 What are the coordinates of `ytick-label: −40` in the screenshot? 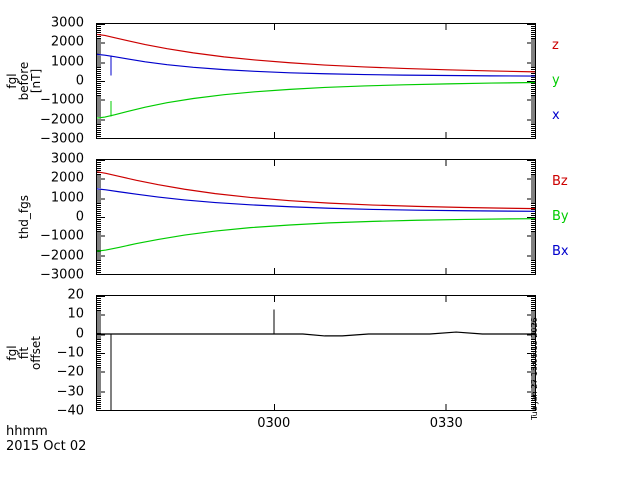 It's located at (70, 411).